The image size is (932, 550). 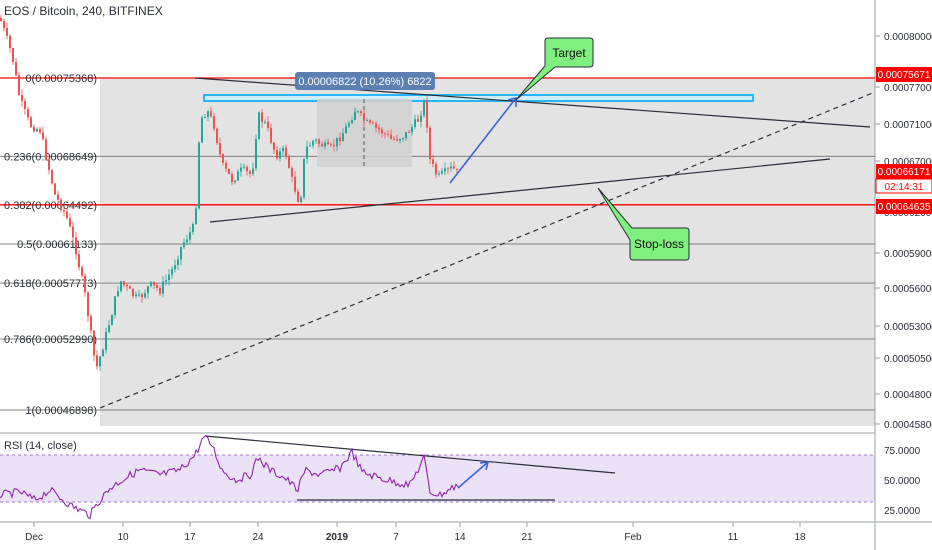 I want to click on rsi-line, so click(x=229, y=477).